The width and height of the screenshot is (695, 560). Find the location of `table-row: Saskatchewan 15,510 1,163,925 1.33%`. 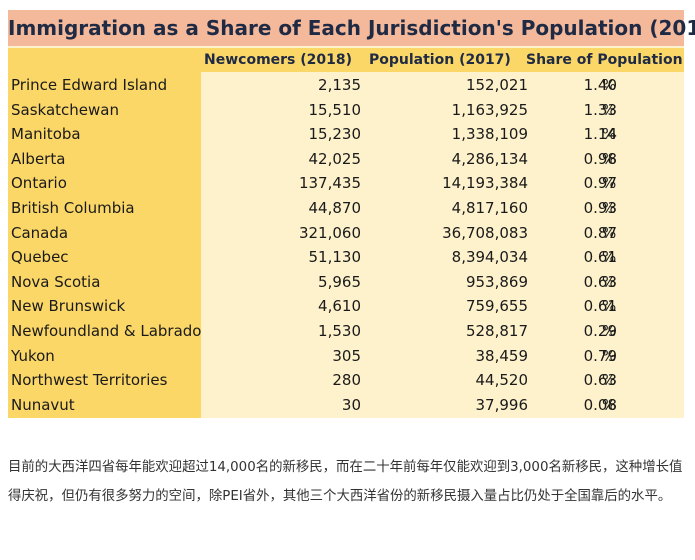

table-row: Saskatchewan 15,510 1,163,925 1.33% is located at coordinates (346, 110).